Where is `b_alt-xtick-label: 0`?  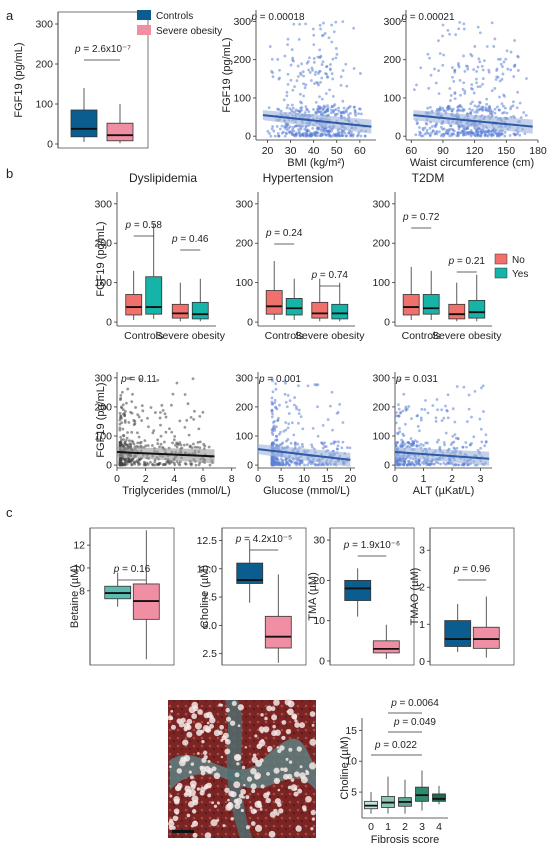
b_alt-xtick-label: 0 is located at coordinates (395, 479).